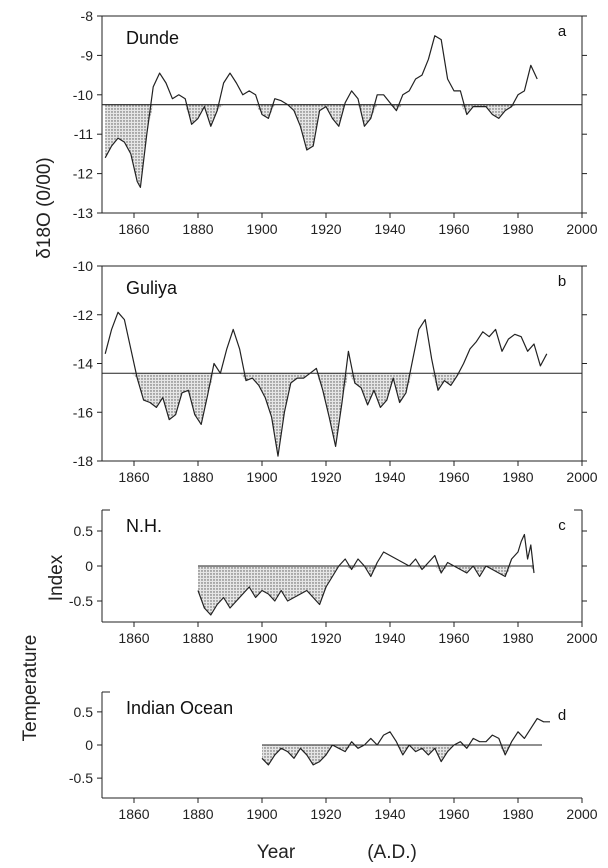 The height and width of the screenshot is (868, 608). I want to click on y-tick-label: -9, so click(87, 55).